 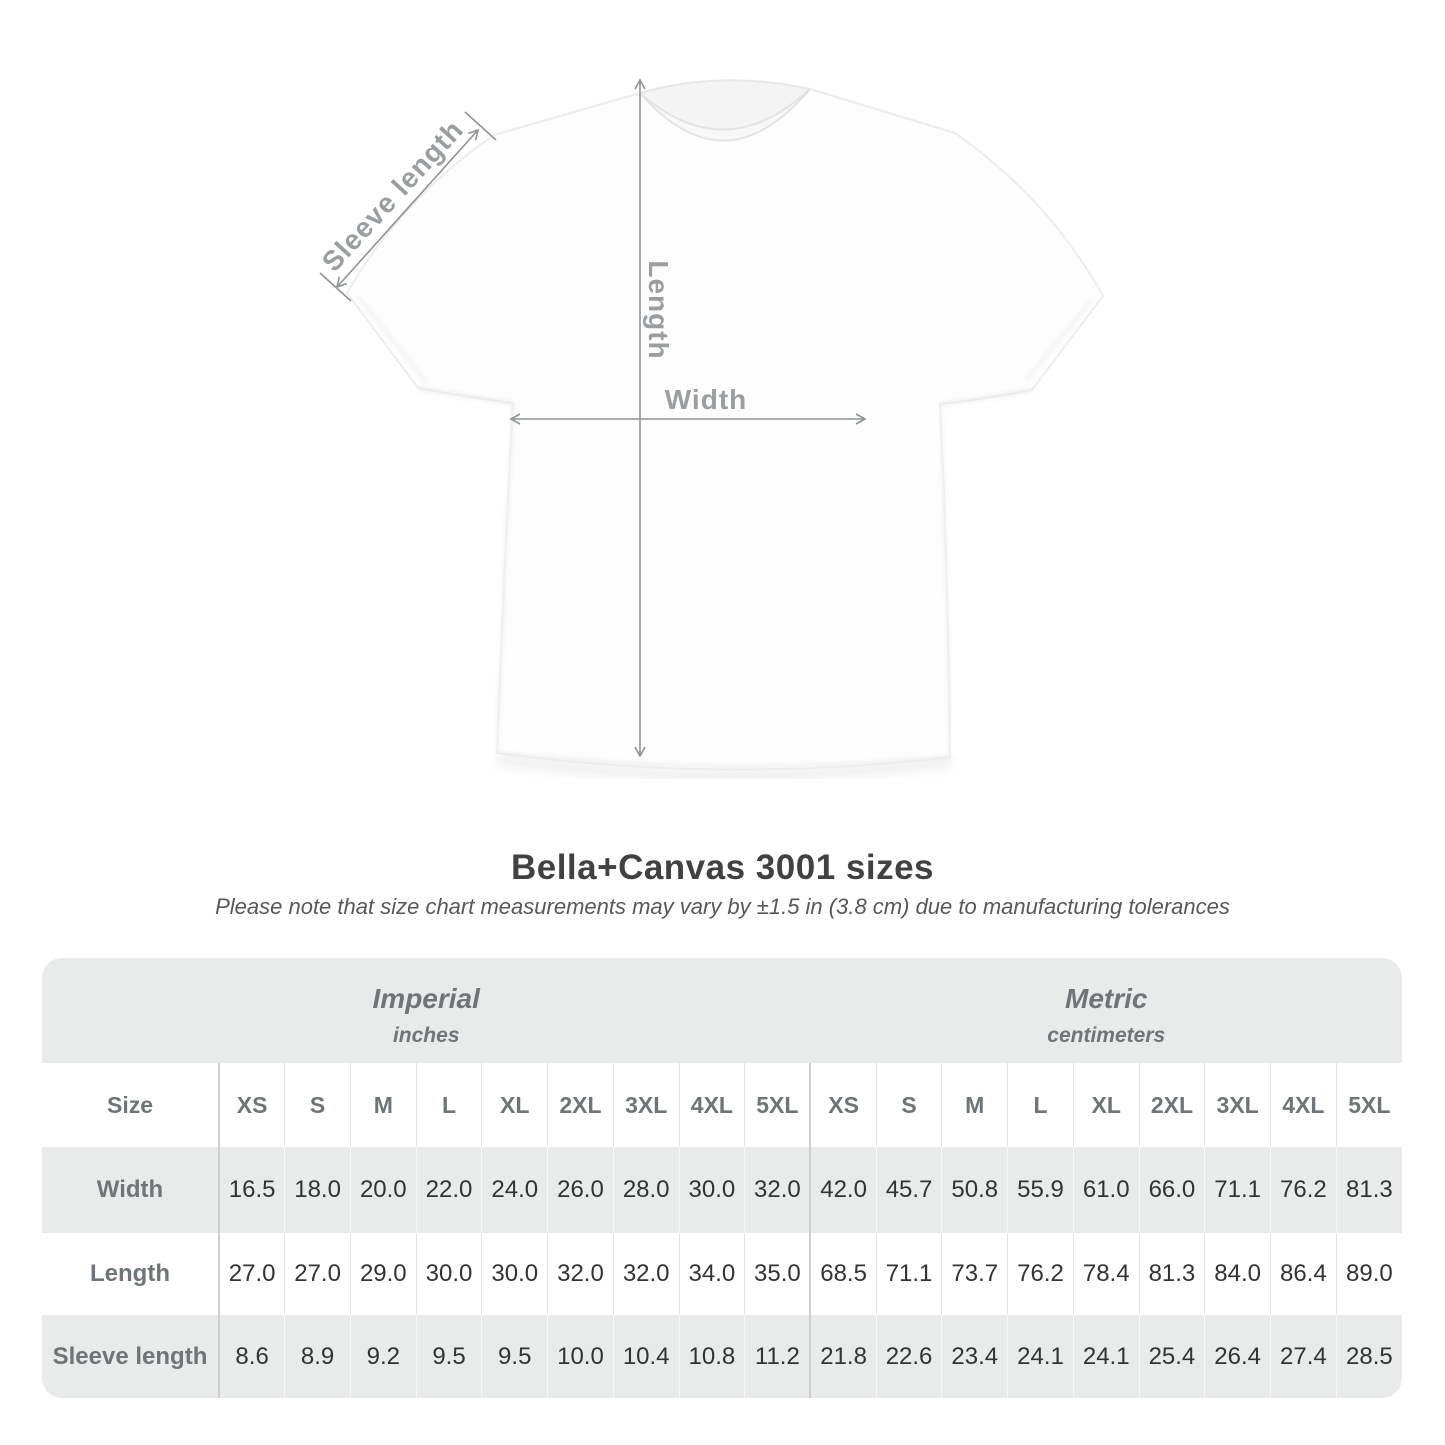 I want to click on size-corner-label: Size, so click(x=130, y=1104).